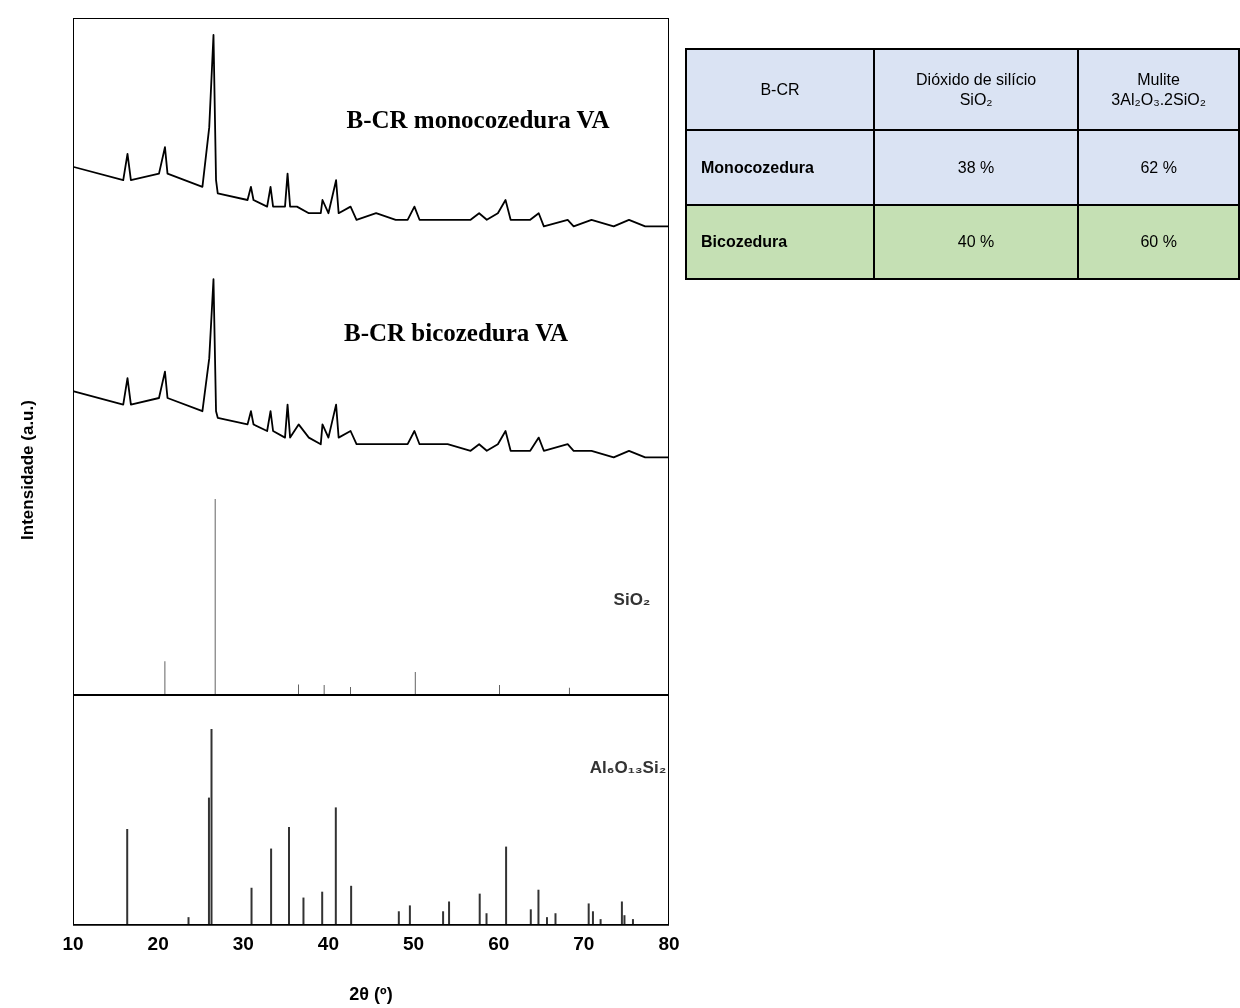  What do you see at coordinates (757, 167) in the screenshot?
I see `category-label: Monocozedura` at bounding box center [757, 167].